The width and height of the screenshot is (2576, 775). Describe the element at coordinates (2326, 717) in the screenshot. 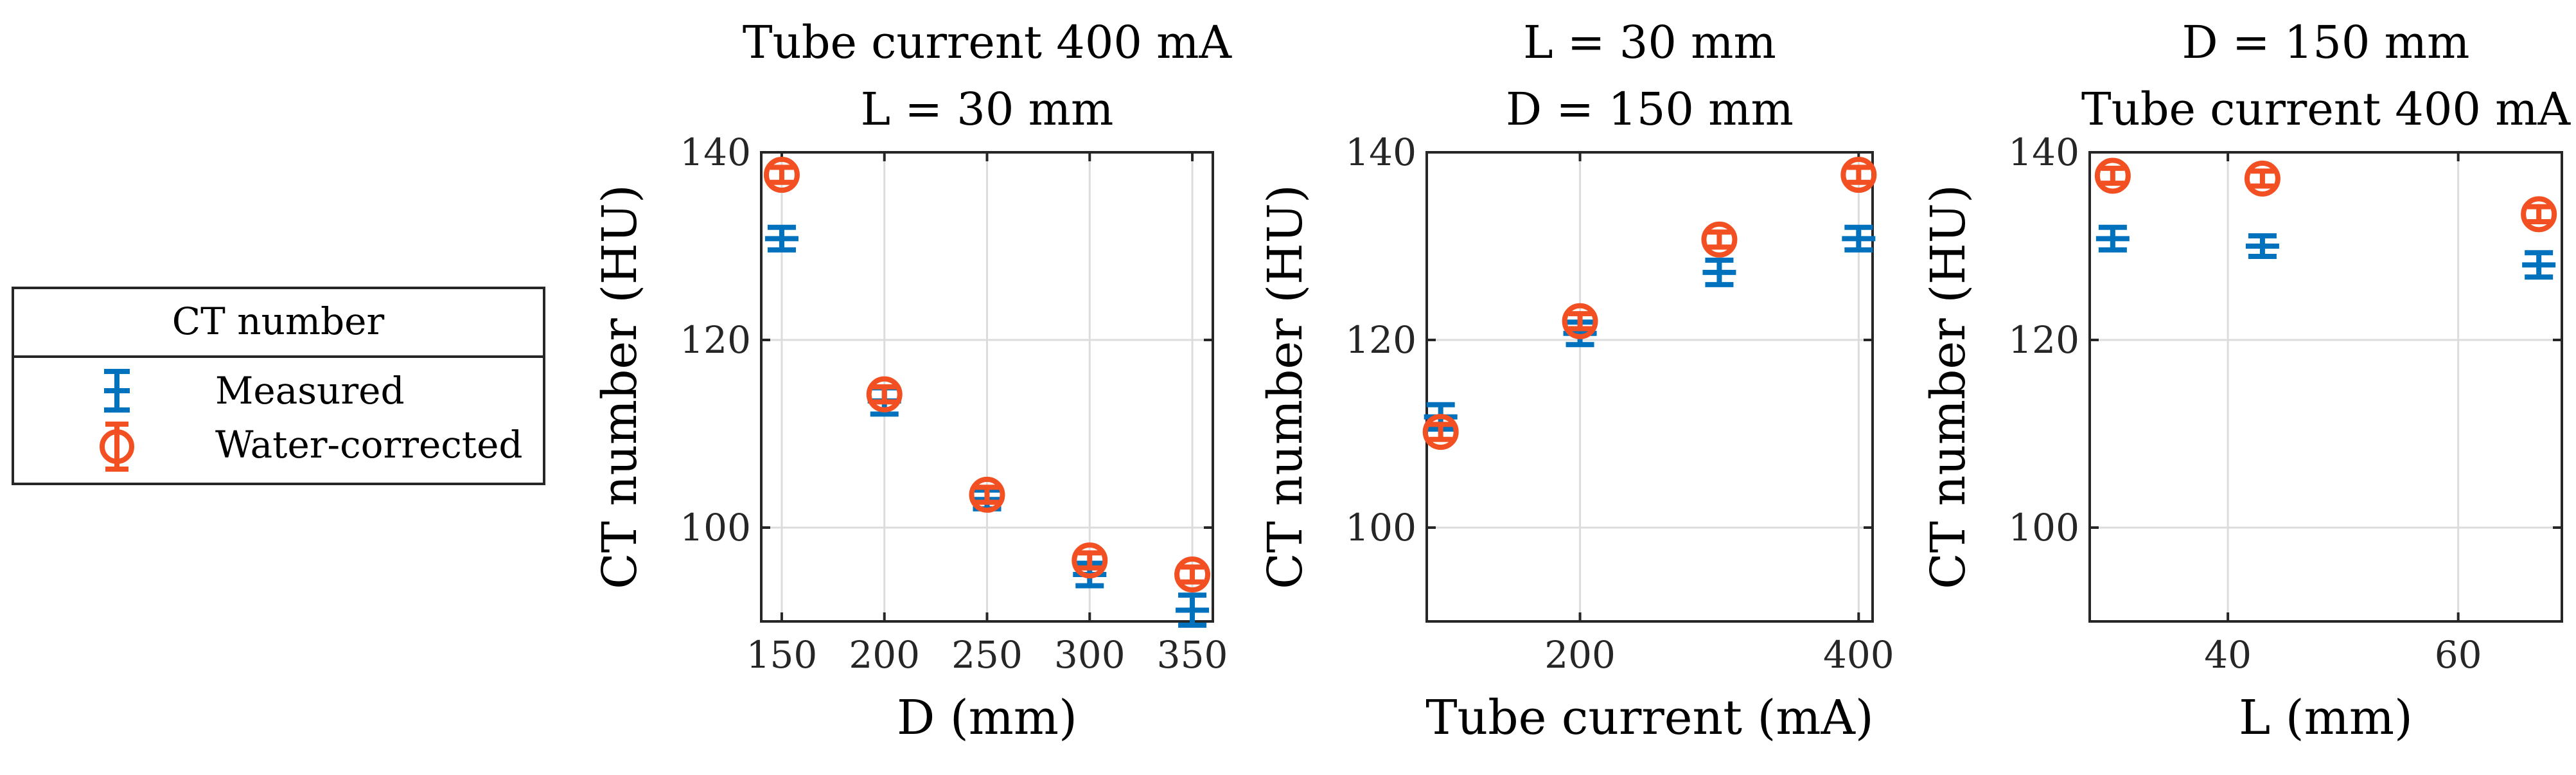

I see `x-axis-label: L (mm)` at that location.